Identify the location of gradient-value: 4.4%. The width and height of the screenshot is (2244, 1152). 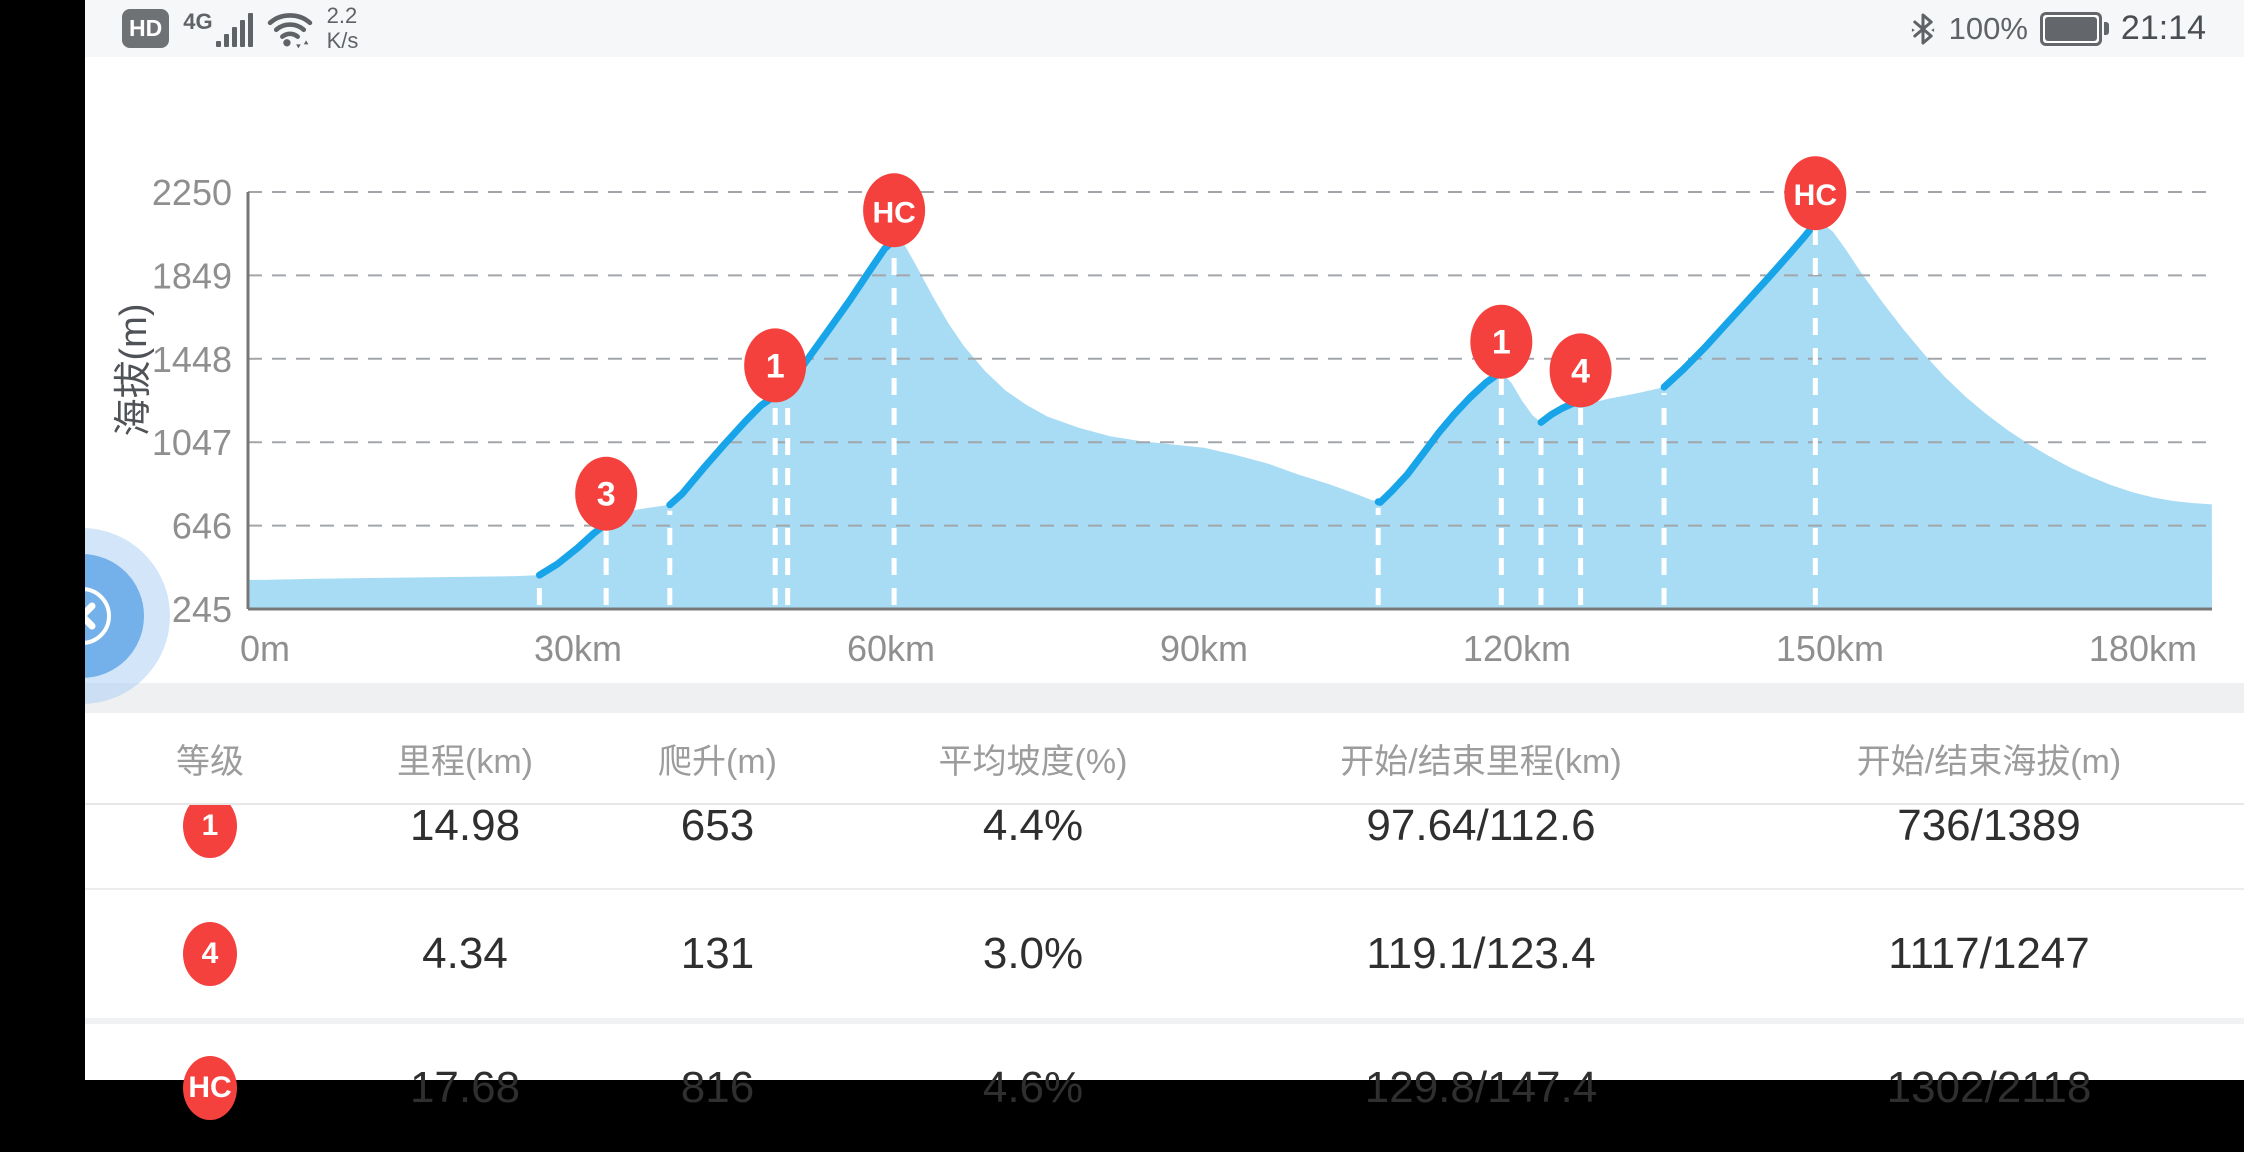
(1033, 827).